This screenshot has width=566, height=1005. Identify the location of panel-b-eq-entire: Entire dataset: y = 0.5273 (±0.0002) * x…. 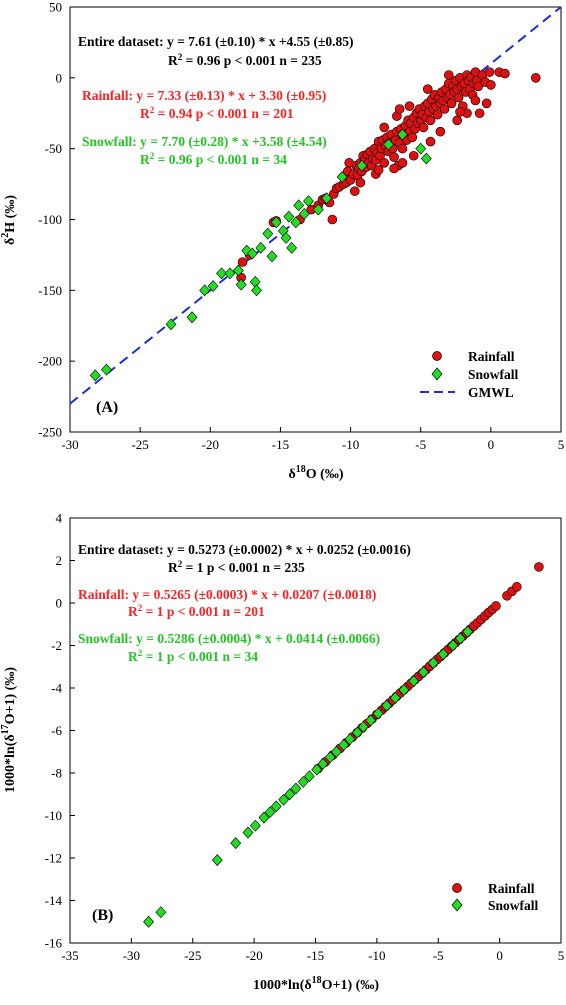
(244, 549).